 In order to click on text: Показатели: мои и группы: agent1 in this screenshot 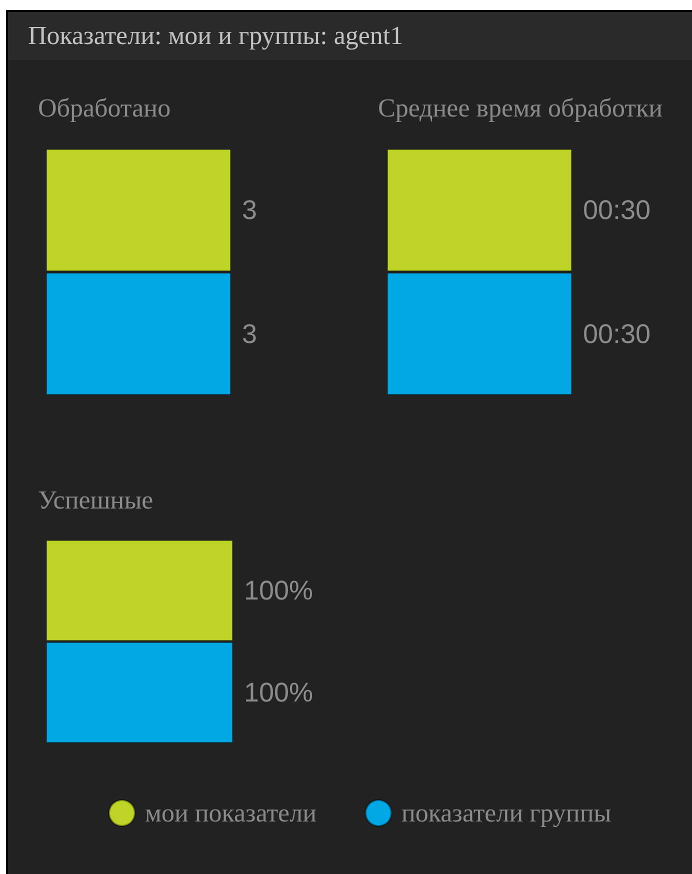, I will do `click(216, 36)`.